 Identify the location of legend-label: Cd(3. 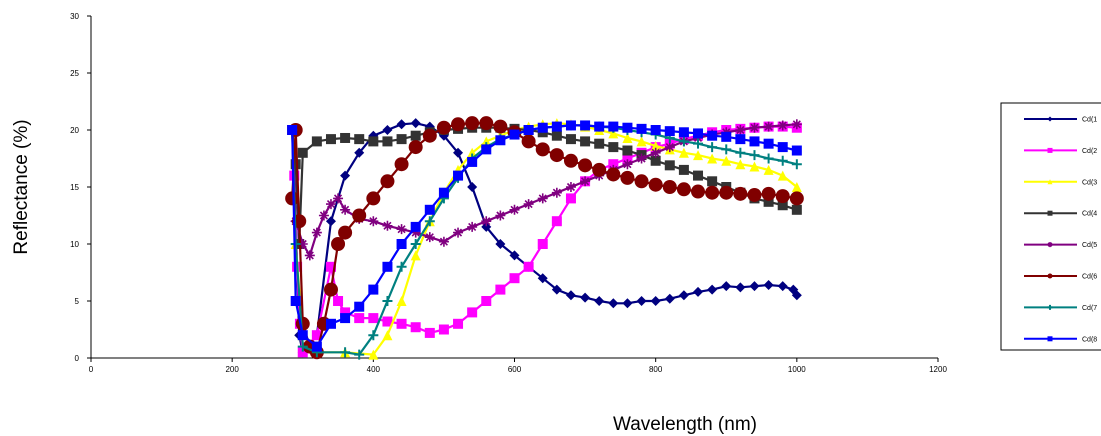
(1089, 182).